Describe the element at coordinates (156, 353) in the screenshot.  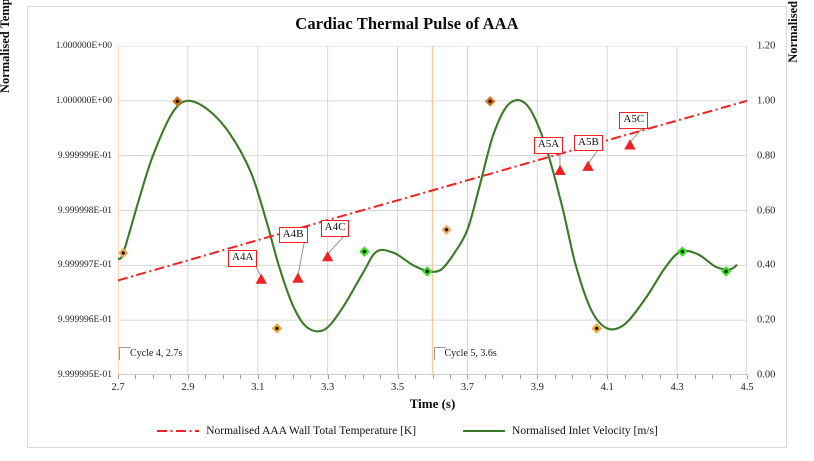
I see `cycle-marker-label: Cycle 4, 2.7s` at that location.